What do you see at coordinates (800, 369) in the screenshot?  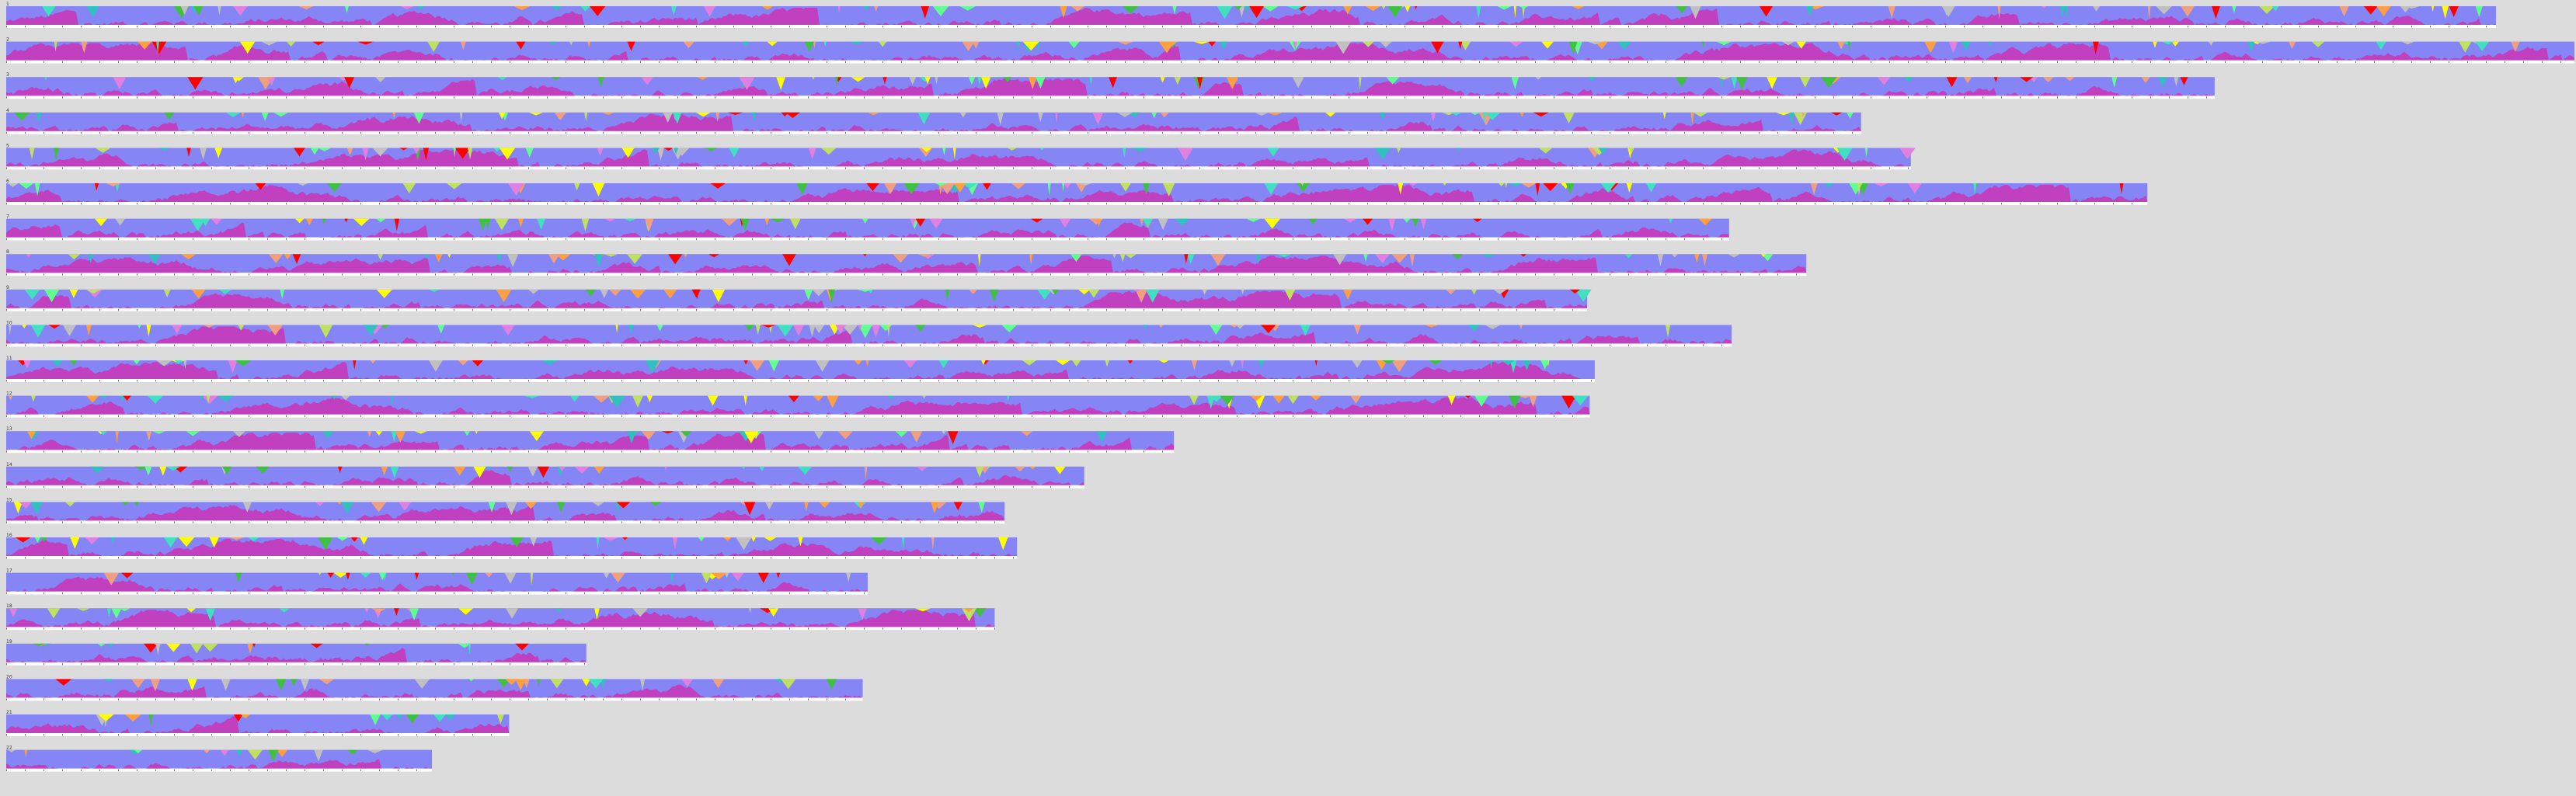 I see `chromosome-track-11: 11` at bounding box center [800, 369].